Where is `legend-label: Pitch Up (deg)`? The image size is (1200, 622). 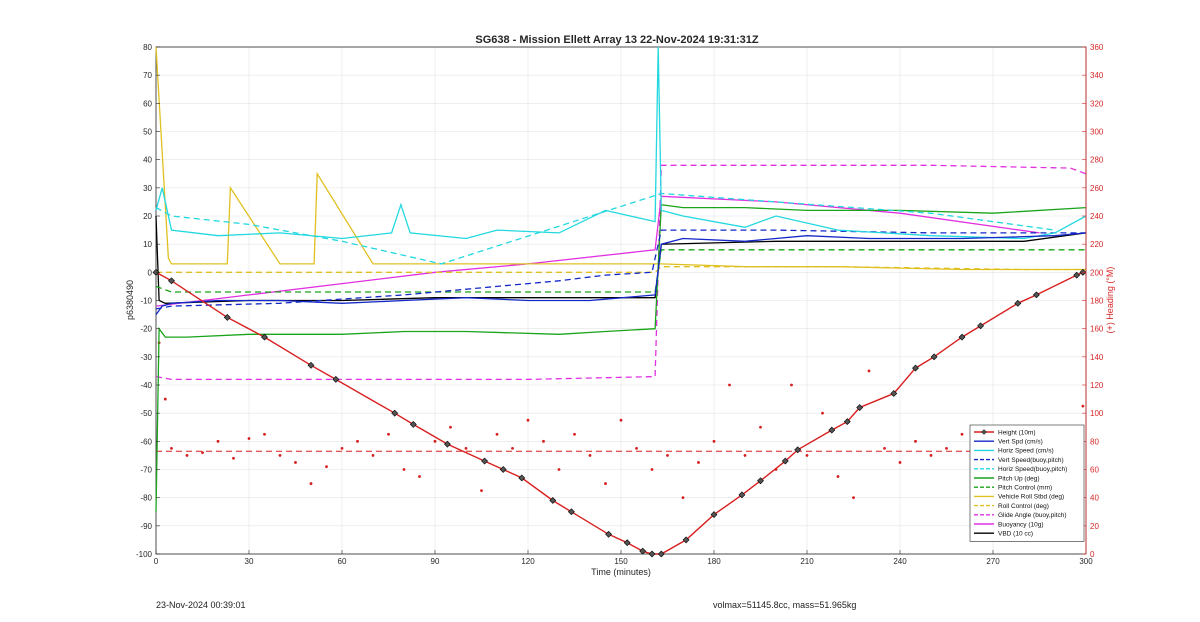
legend-label: Pitch Up (deg) is located at coordinates (1019, 478).